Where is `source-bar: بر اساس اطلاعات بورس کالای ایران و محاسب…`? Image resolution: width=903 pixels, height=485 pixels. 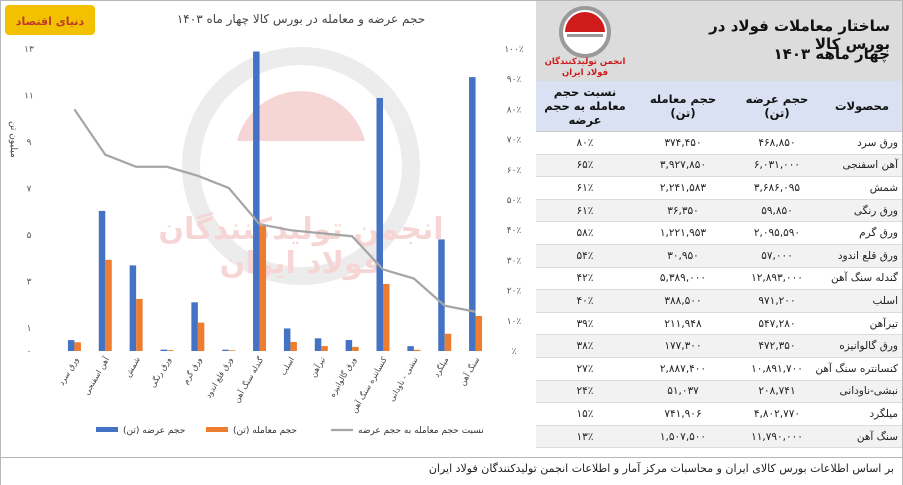 source-bar: بر اساس اطلاعات بورس کالای ایران و محاسب… is located at coordinates (451, 471).